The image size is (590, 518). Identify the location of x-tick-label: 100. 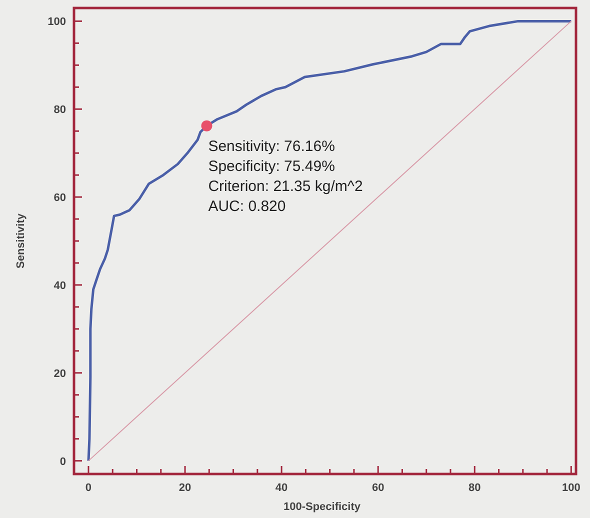
(571, 488).